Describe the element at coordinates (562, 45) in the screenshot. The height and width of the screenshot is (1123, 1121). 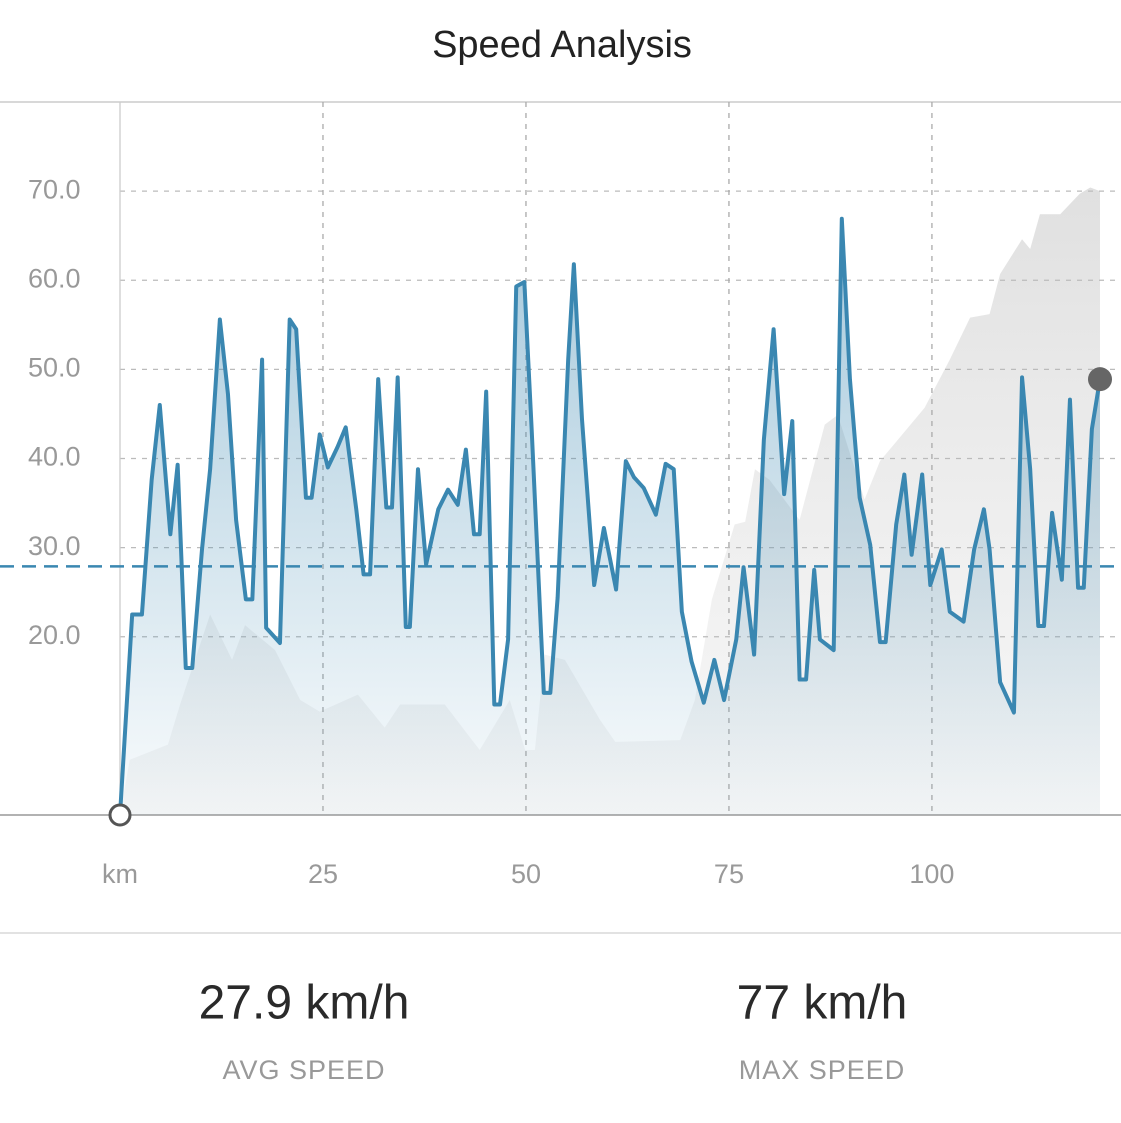
I see `page-title: Speed Analysis` at that location.